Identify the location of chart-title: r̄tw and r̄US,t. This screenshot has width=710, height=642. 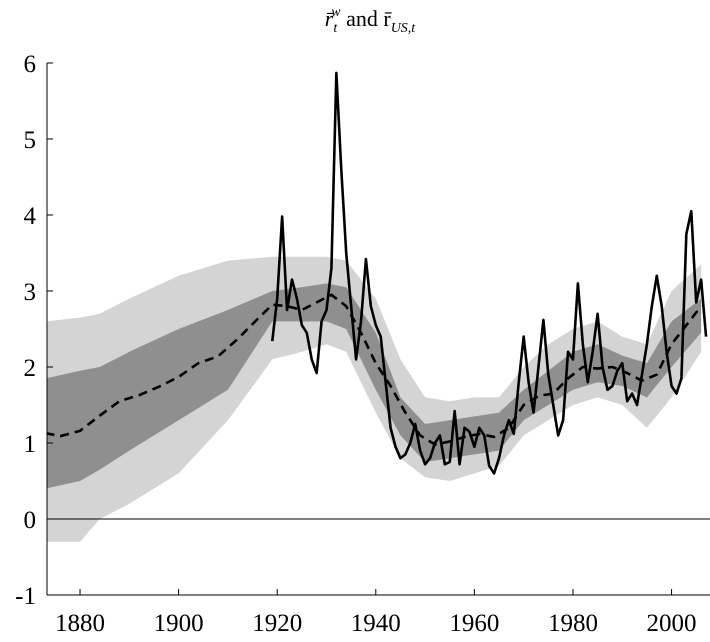
(371, 20).